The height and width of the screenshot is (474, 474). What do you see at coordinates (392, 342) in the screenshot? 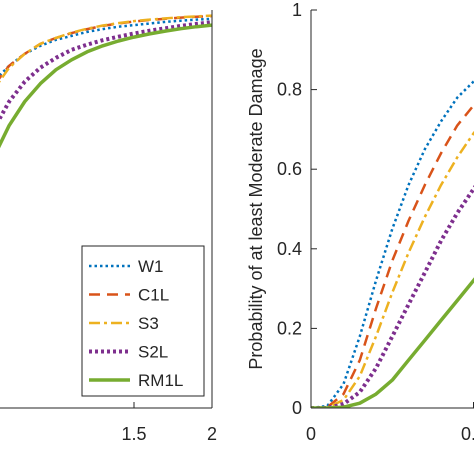
I see `right-series-line-rm1l` at bounding box center [392, 342].